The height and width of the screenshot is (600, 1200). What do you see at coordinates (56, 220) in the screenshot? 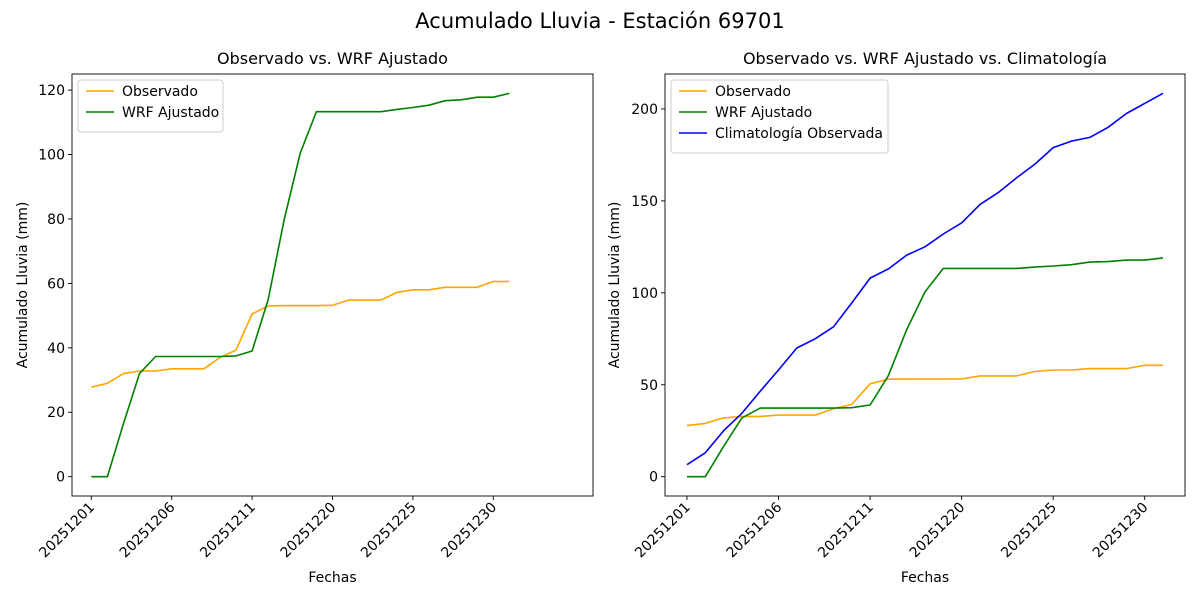
I see `y-tick-label: 80` at bounding box center [56, 220].